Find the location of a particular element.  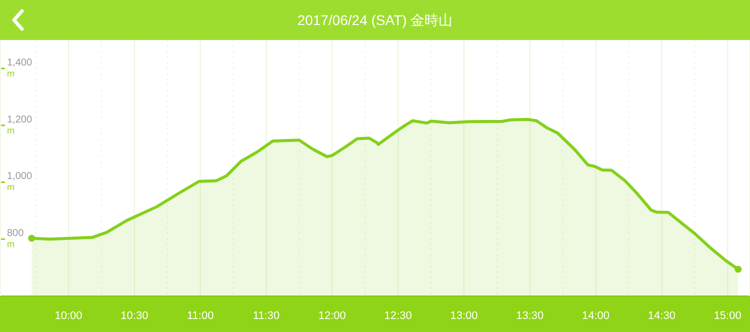

title: 2017/06/24 (SAT) 金時山 is located at coordinates (375, 20).